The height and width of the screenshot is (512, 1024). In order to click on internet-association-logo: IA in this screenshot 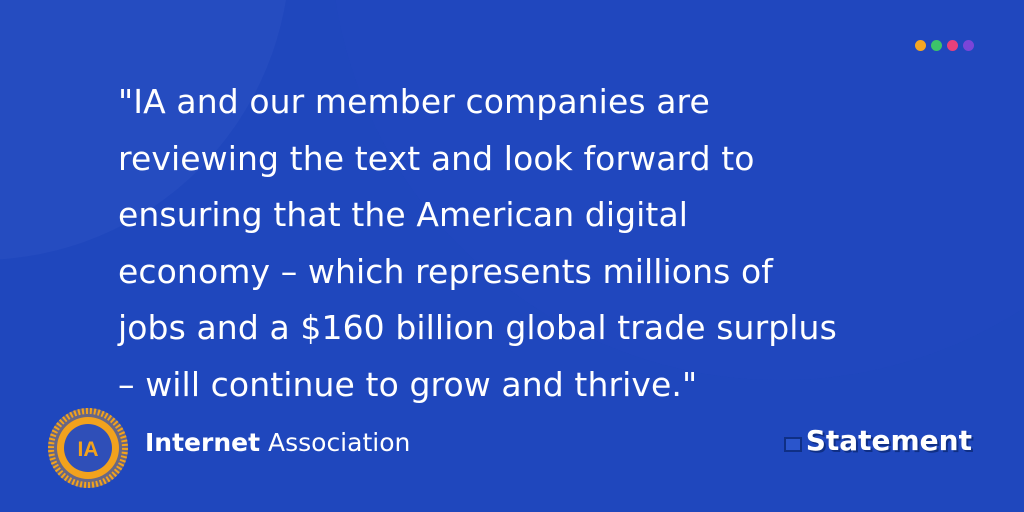, I will do `click(88, 448)`.